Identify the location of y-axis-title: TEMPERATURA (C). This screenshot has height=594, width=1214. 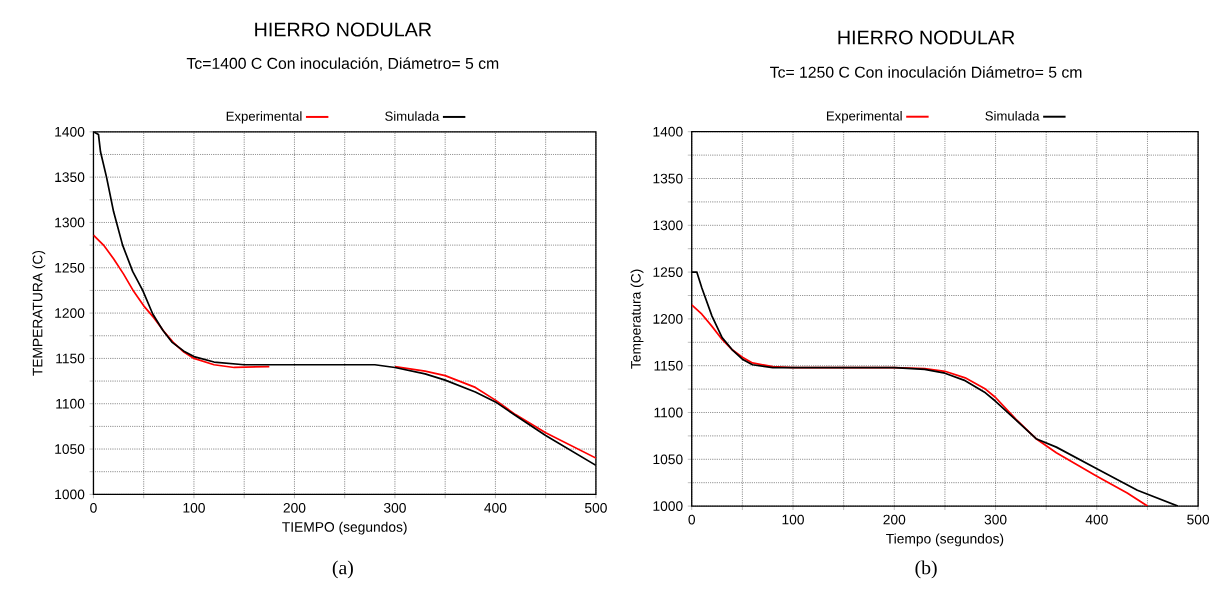
(39, 313).